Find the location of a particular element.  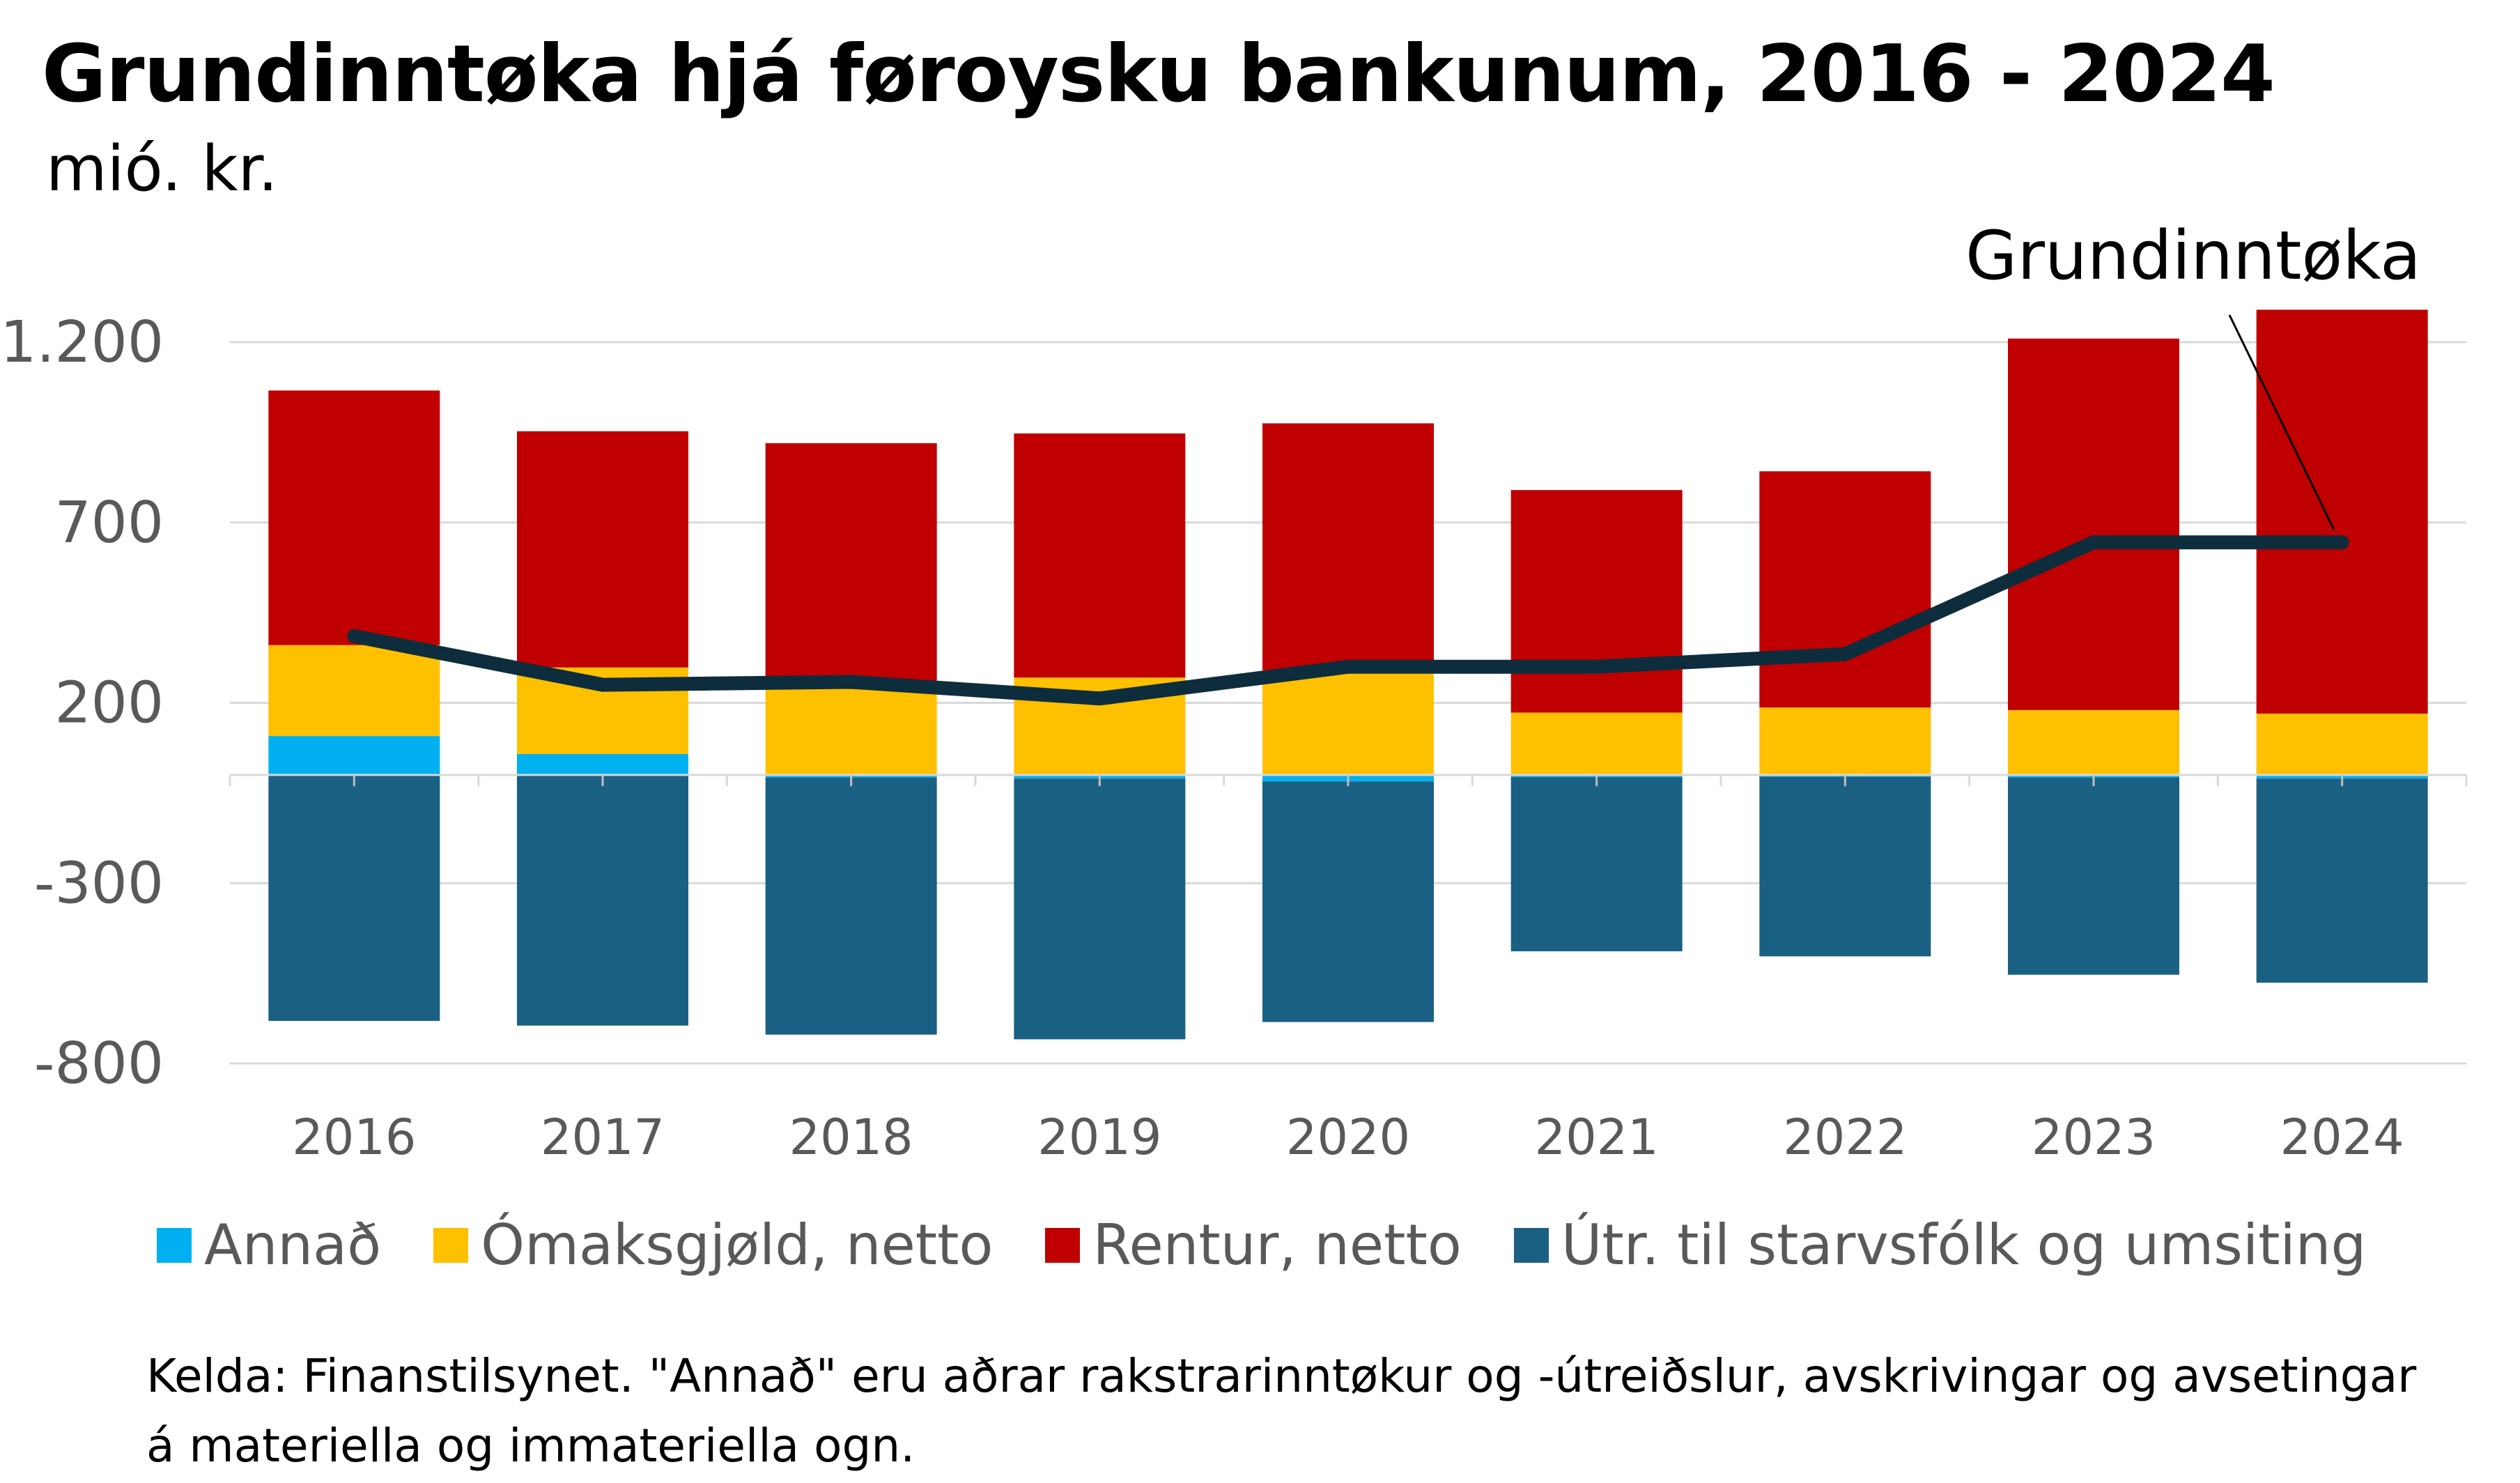

grundinntoka-line is located at coordinates (1348, 620).